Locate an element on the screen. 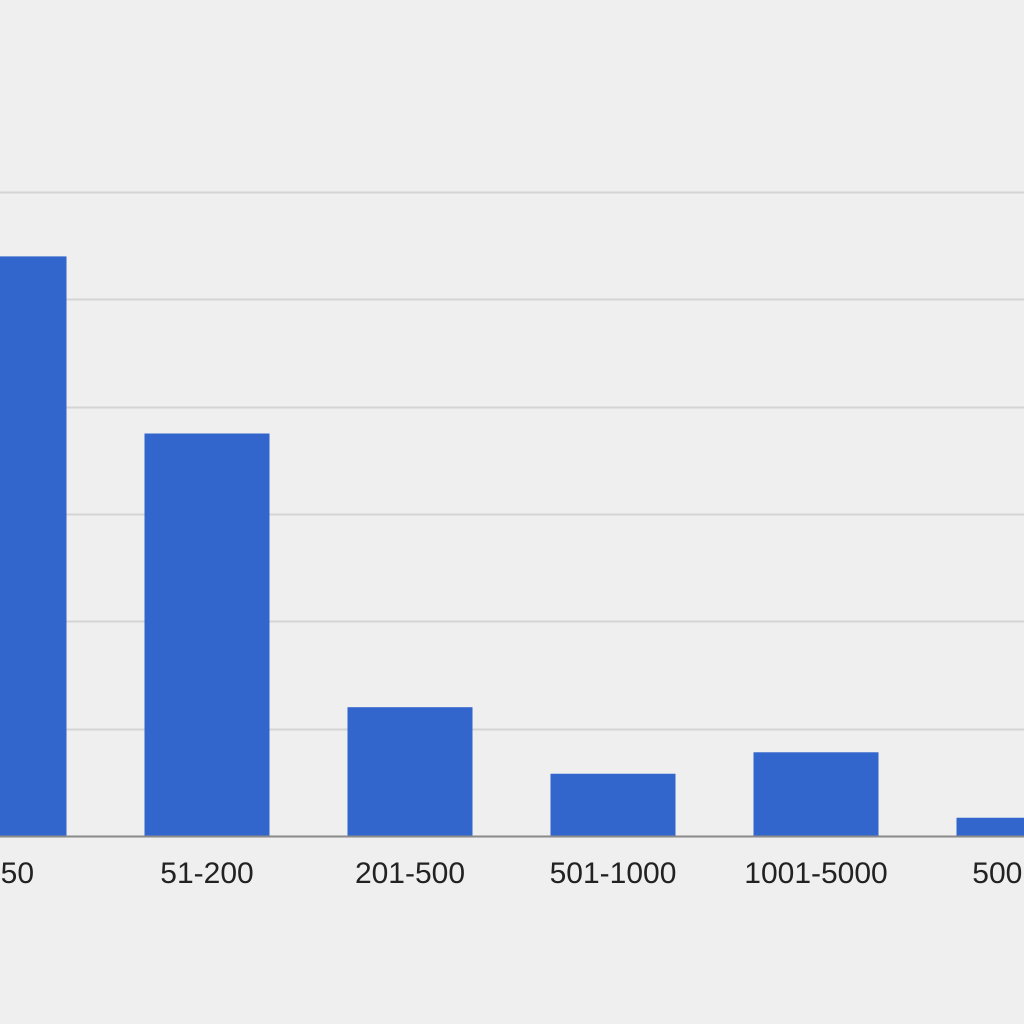 This screenshot has height=1024, width=1024. x-tick-label: 51-200 is located at coordinates (206, 873).